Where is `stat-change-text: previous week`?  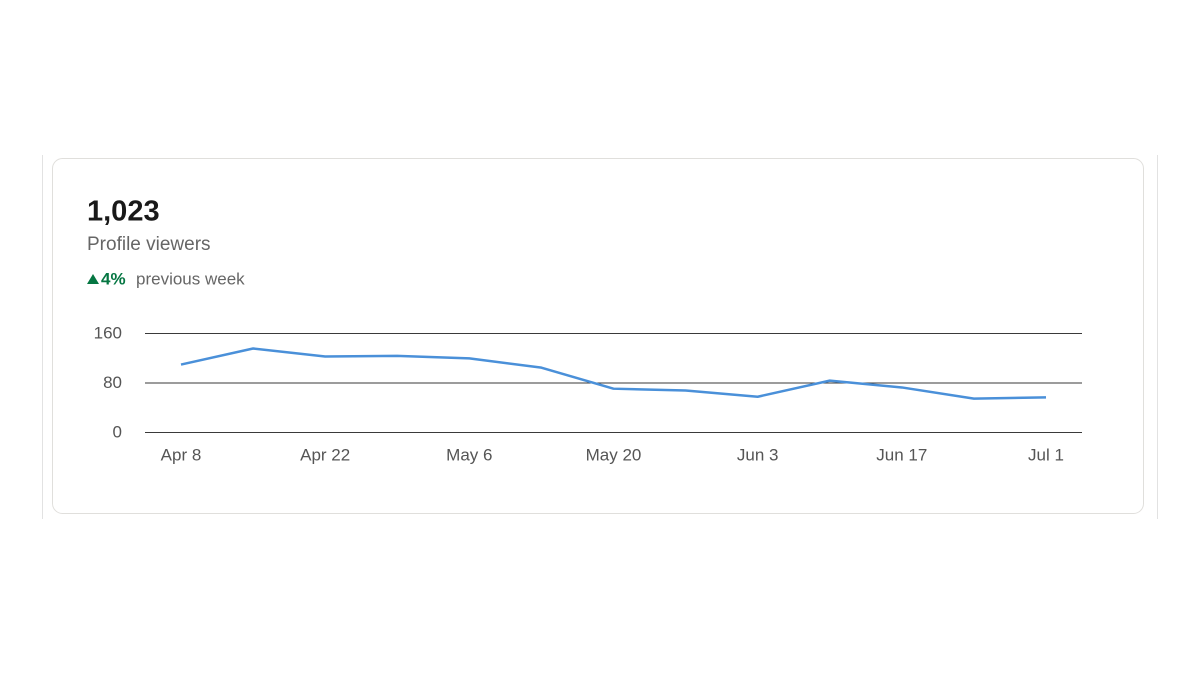
stat-change-text: previous week is located at coordinates (190, 278).